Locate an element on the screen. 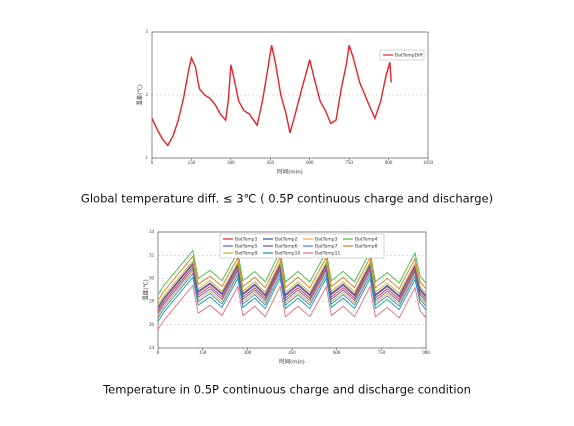 This screenshot has width=574, height=426. legend-label: BatTemp2 is located at coordinates (286, 240).